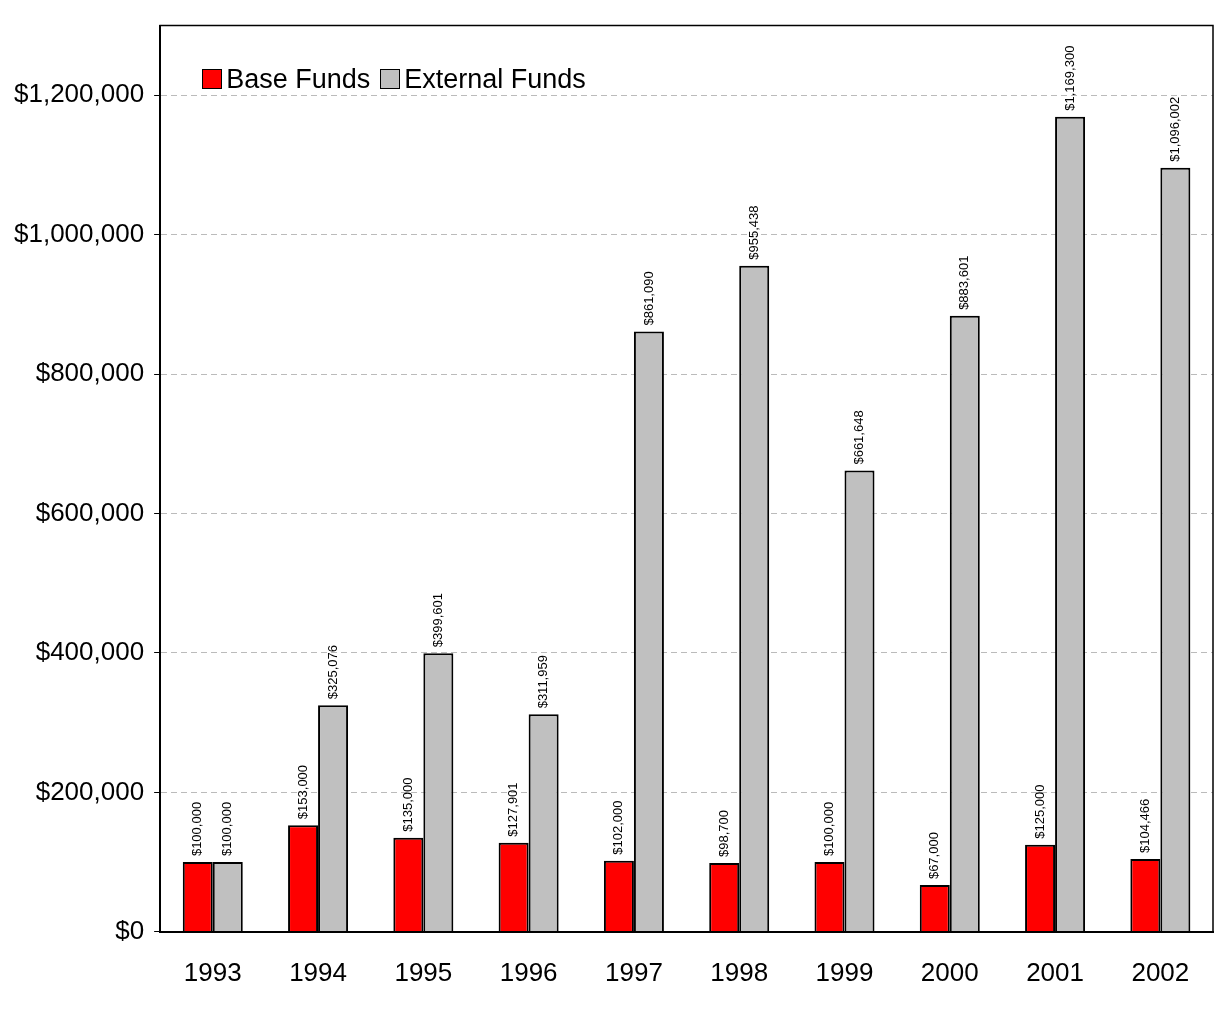 The width and height of the screenshot is (1215, 1013). I want to click on data-label: $883,601, so click(964, 282).